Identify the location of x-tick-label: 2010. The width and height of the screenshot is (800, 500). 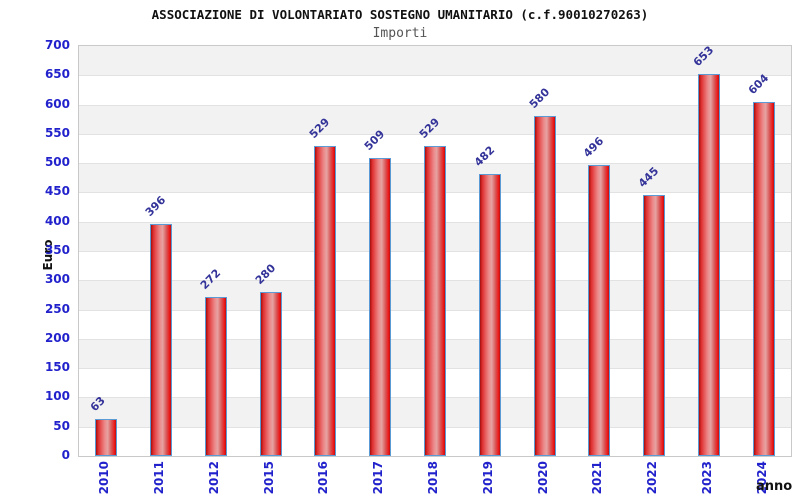
(104, 478).